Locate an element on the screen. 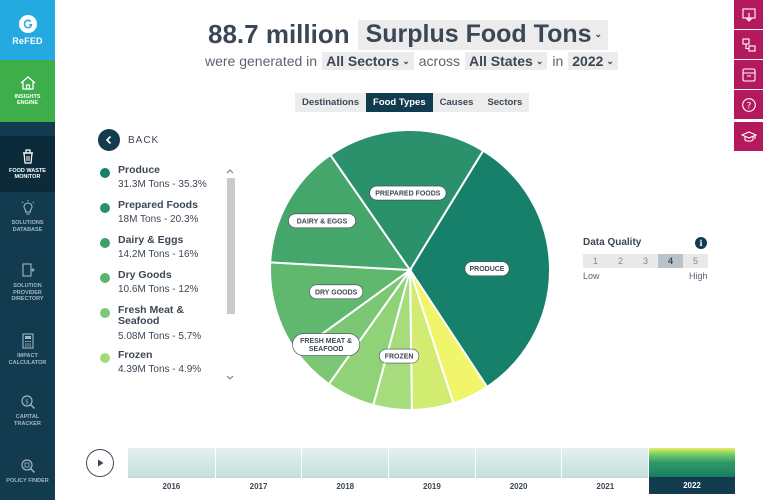 The height and width of the screenshot is (500, 763). list-item-name: Fresh Meat & Seafood is located at coordinates (151, 315).